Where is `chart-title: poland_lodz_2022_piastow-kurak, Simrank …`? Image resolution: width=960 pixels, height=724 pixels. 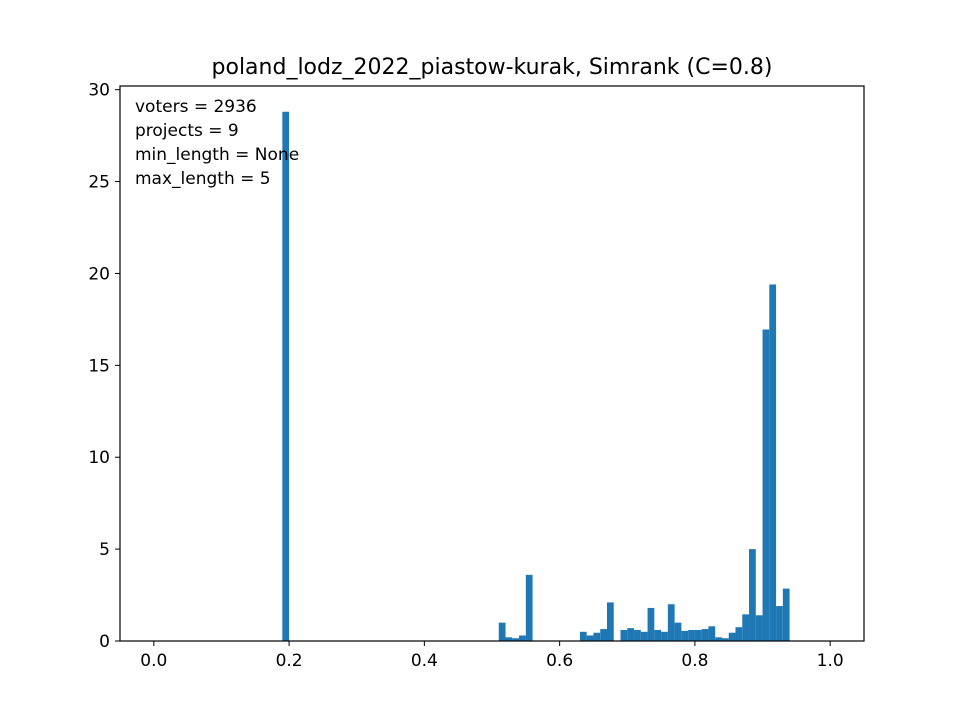
chart-title: poland_lodz_2022_piastow-kurak, Simrank … is located at coordinates (492, 67).